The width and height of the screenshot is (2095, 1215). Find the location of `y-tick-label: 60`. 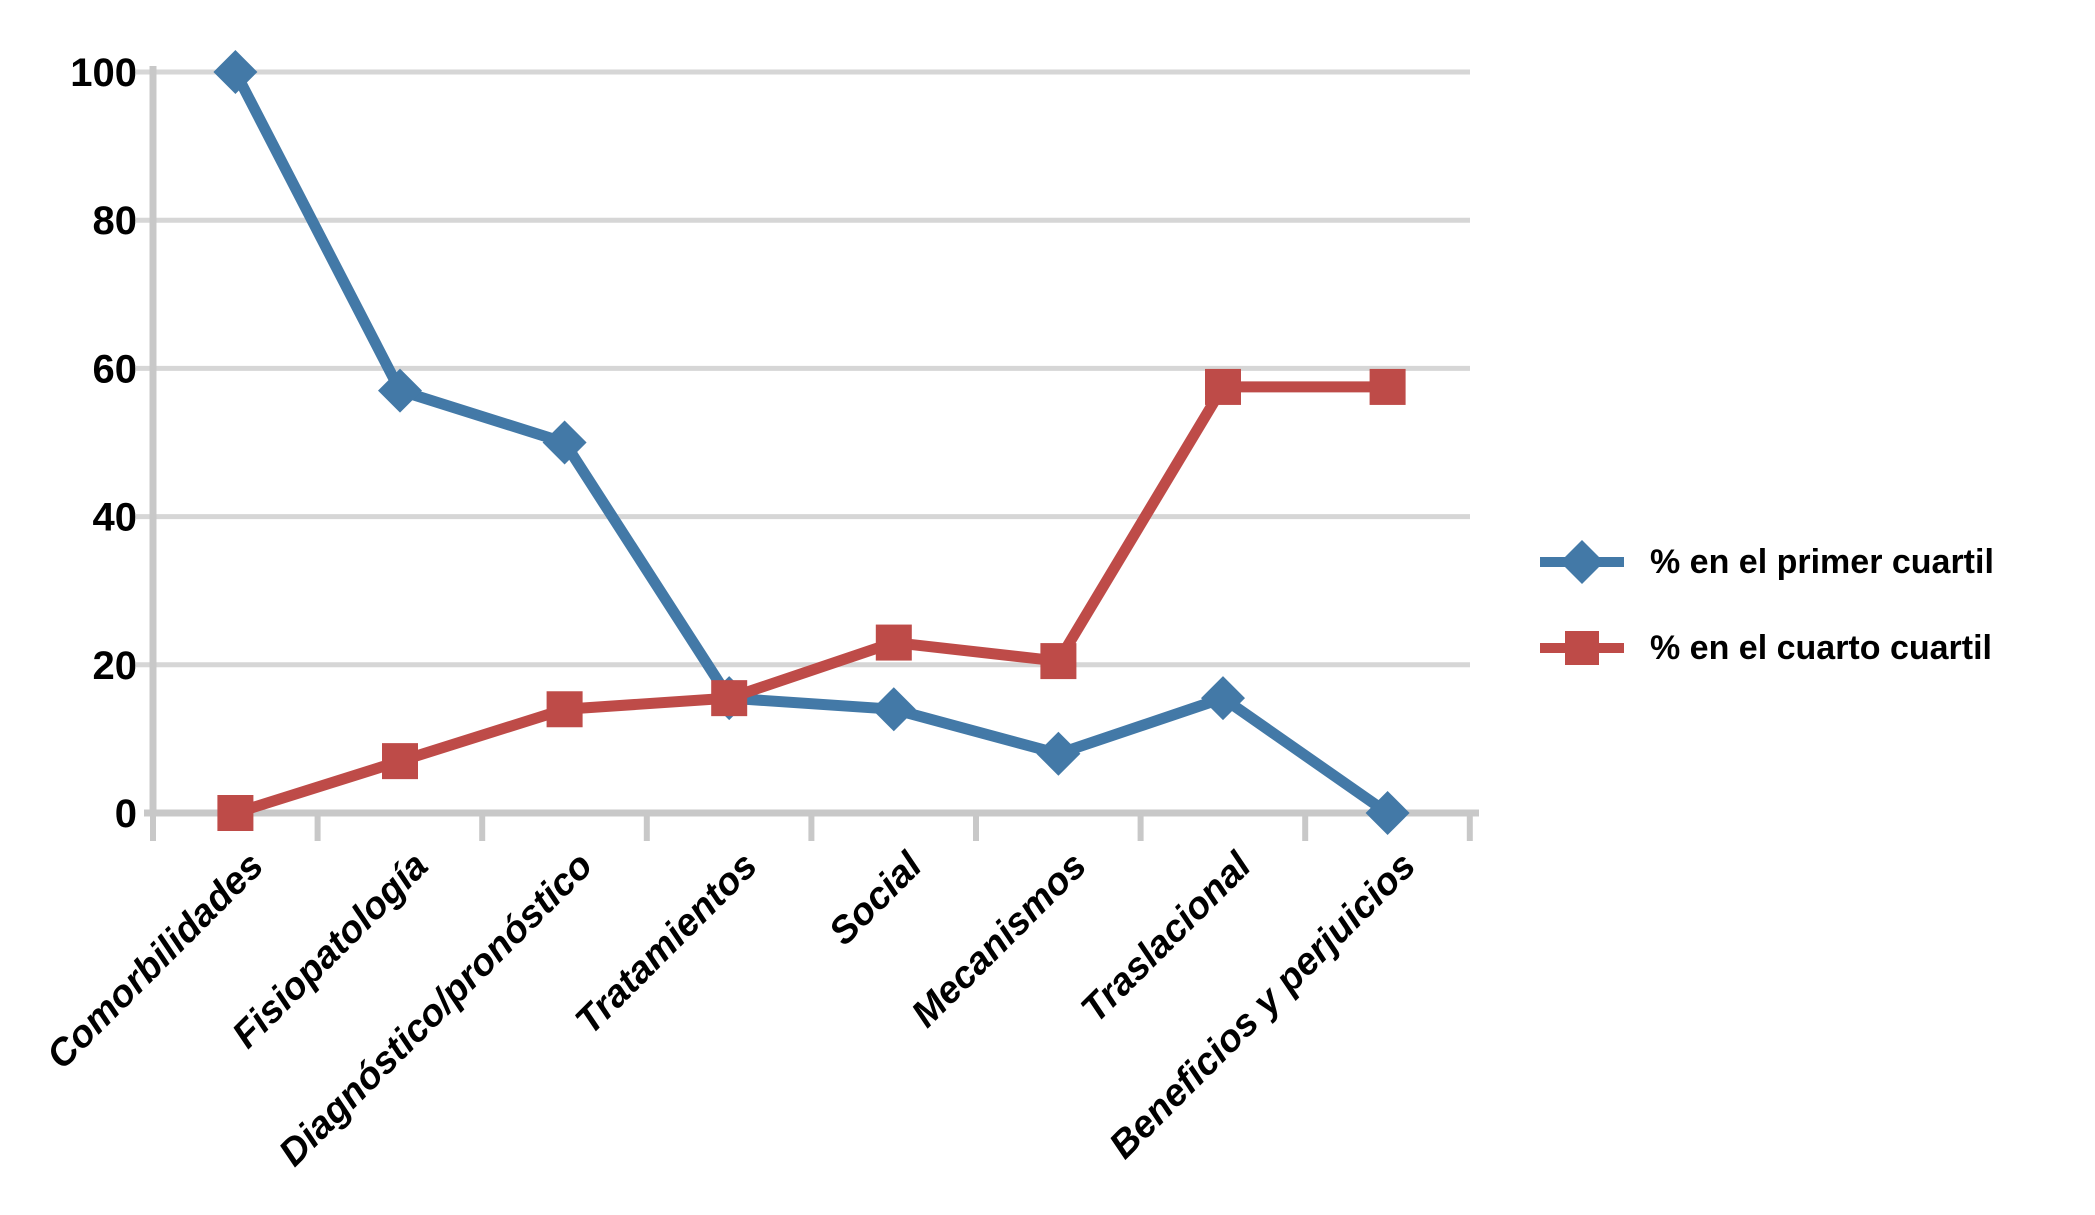

y-tick-label: 60 is located at coordinates (115, 369).